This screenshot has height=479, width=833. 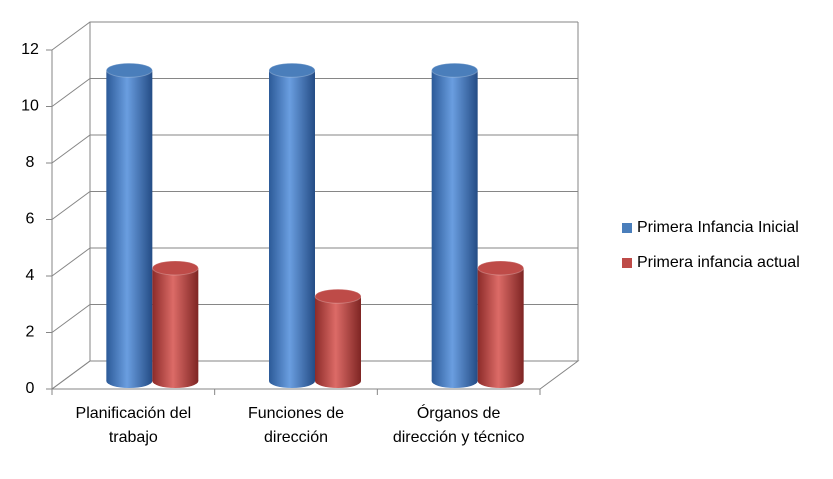 I want to click on legend-label: Primera infancia actual, so click(x=718, y=262).